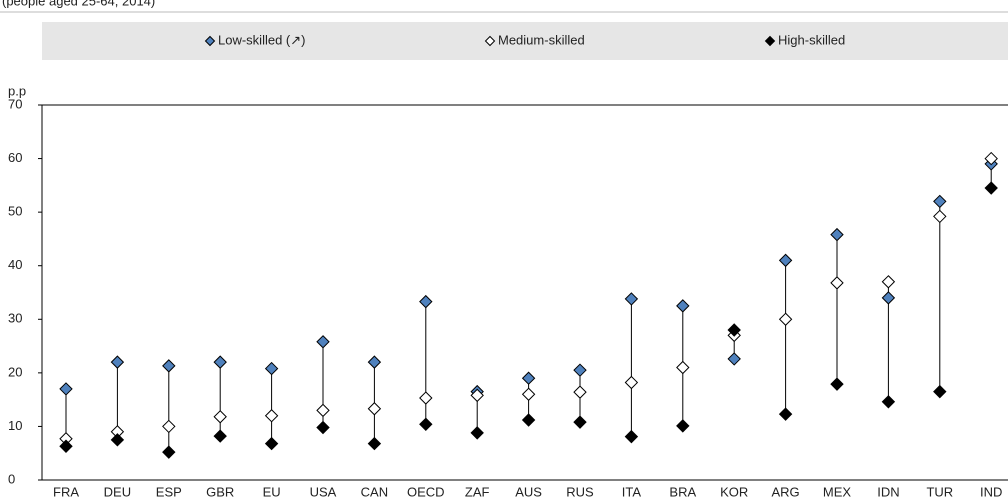 This screenshot has width=1008, height=499. I want to click on y-tick-label: 40, so click(15, 264).